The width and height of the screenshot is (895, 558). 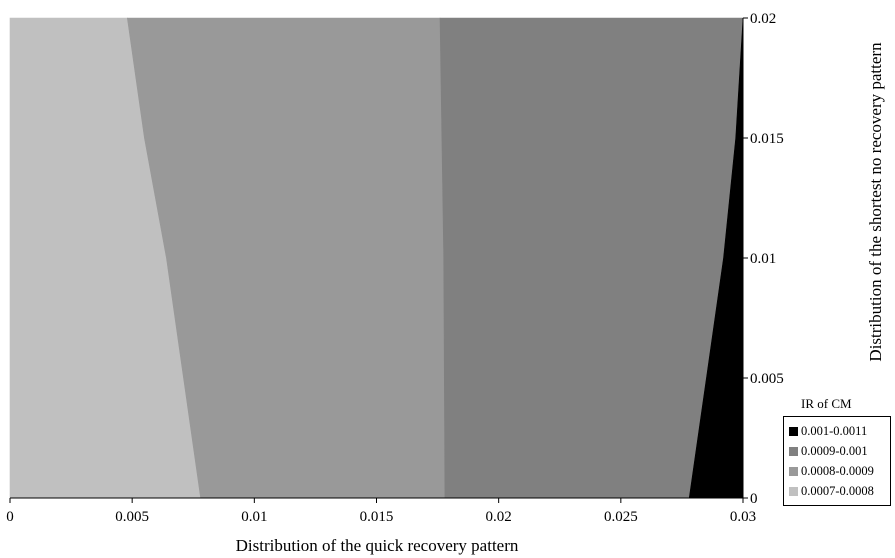 I want to click on legend-label: 0.0007-0.0008, so click(x=837, y=490).